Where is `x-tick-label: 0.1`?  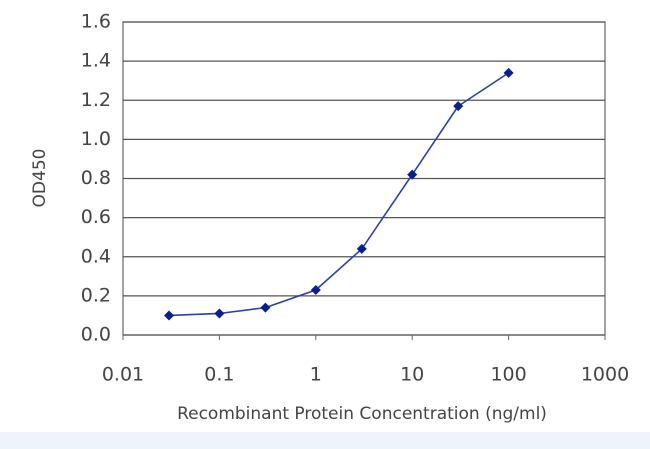
x-tick-label: 0.1 is located at coordinates (219, 375).